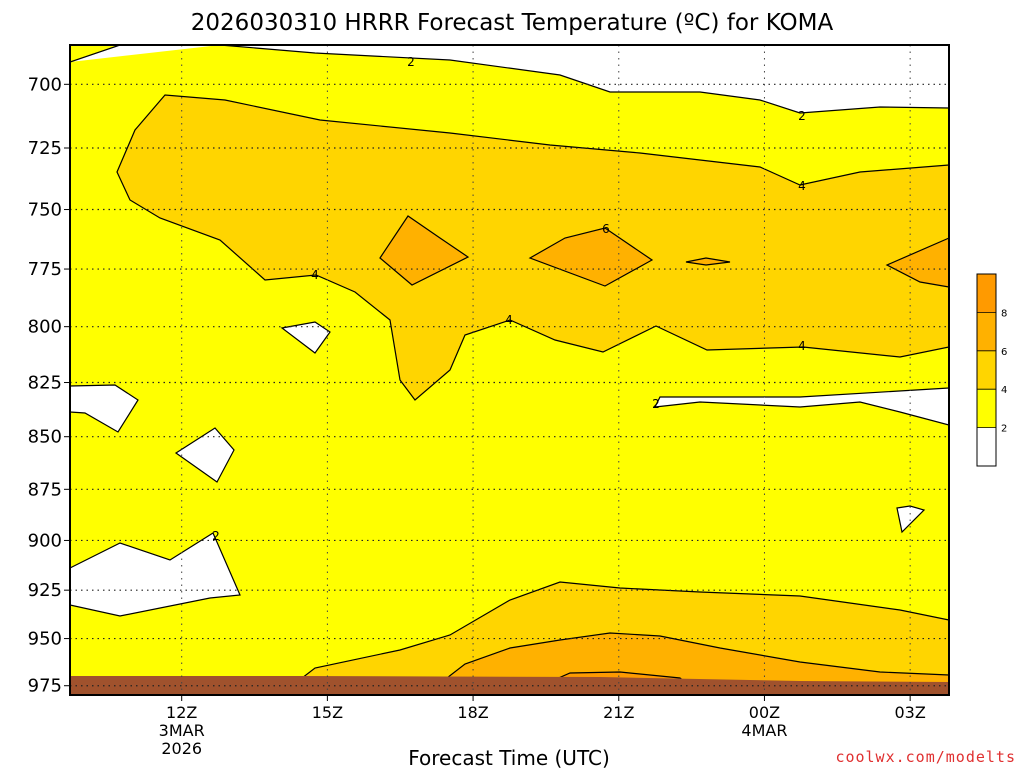  Describe the element at coordinates (509, 757) in the screenshot. I see `x-axis-label: Forecast Time (UTC)` at that location.